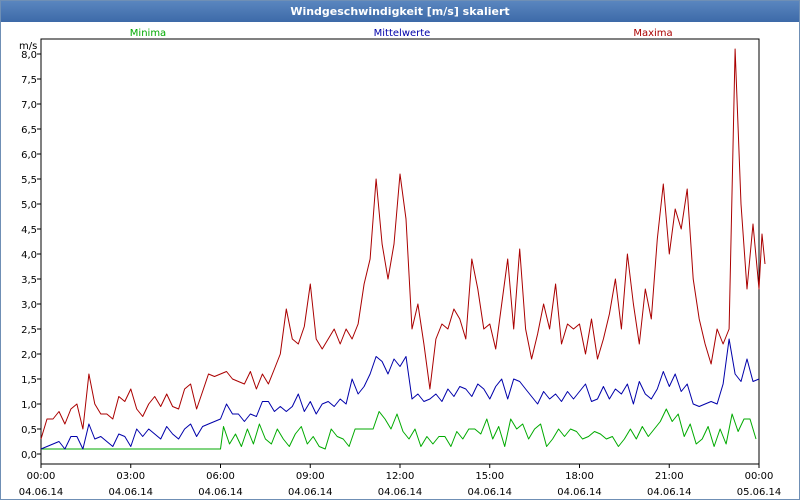 The image size is (800, 500). I want to click on y-tick-label: 4,5, so click(29, 230).